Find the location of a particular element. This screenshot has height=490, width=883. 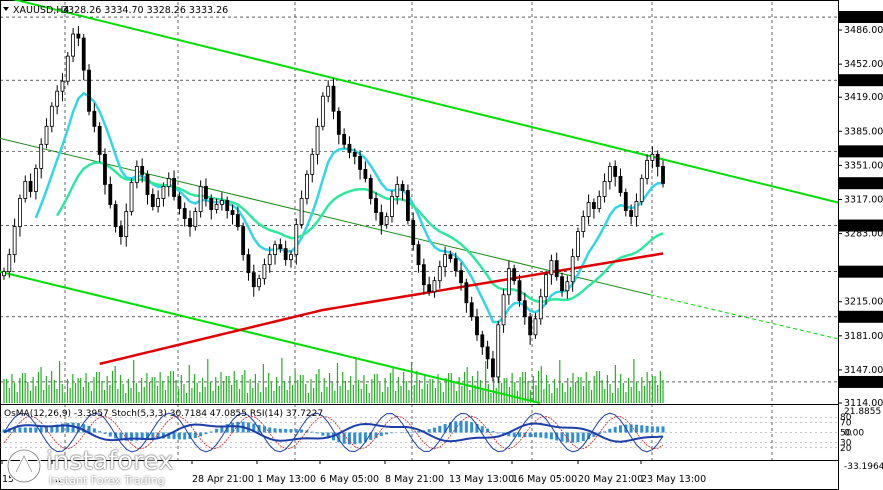

price-level-label: 3245.00 is located at coordinates (862, 272).